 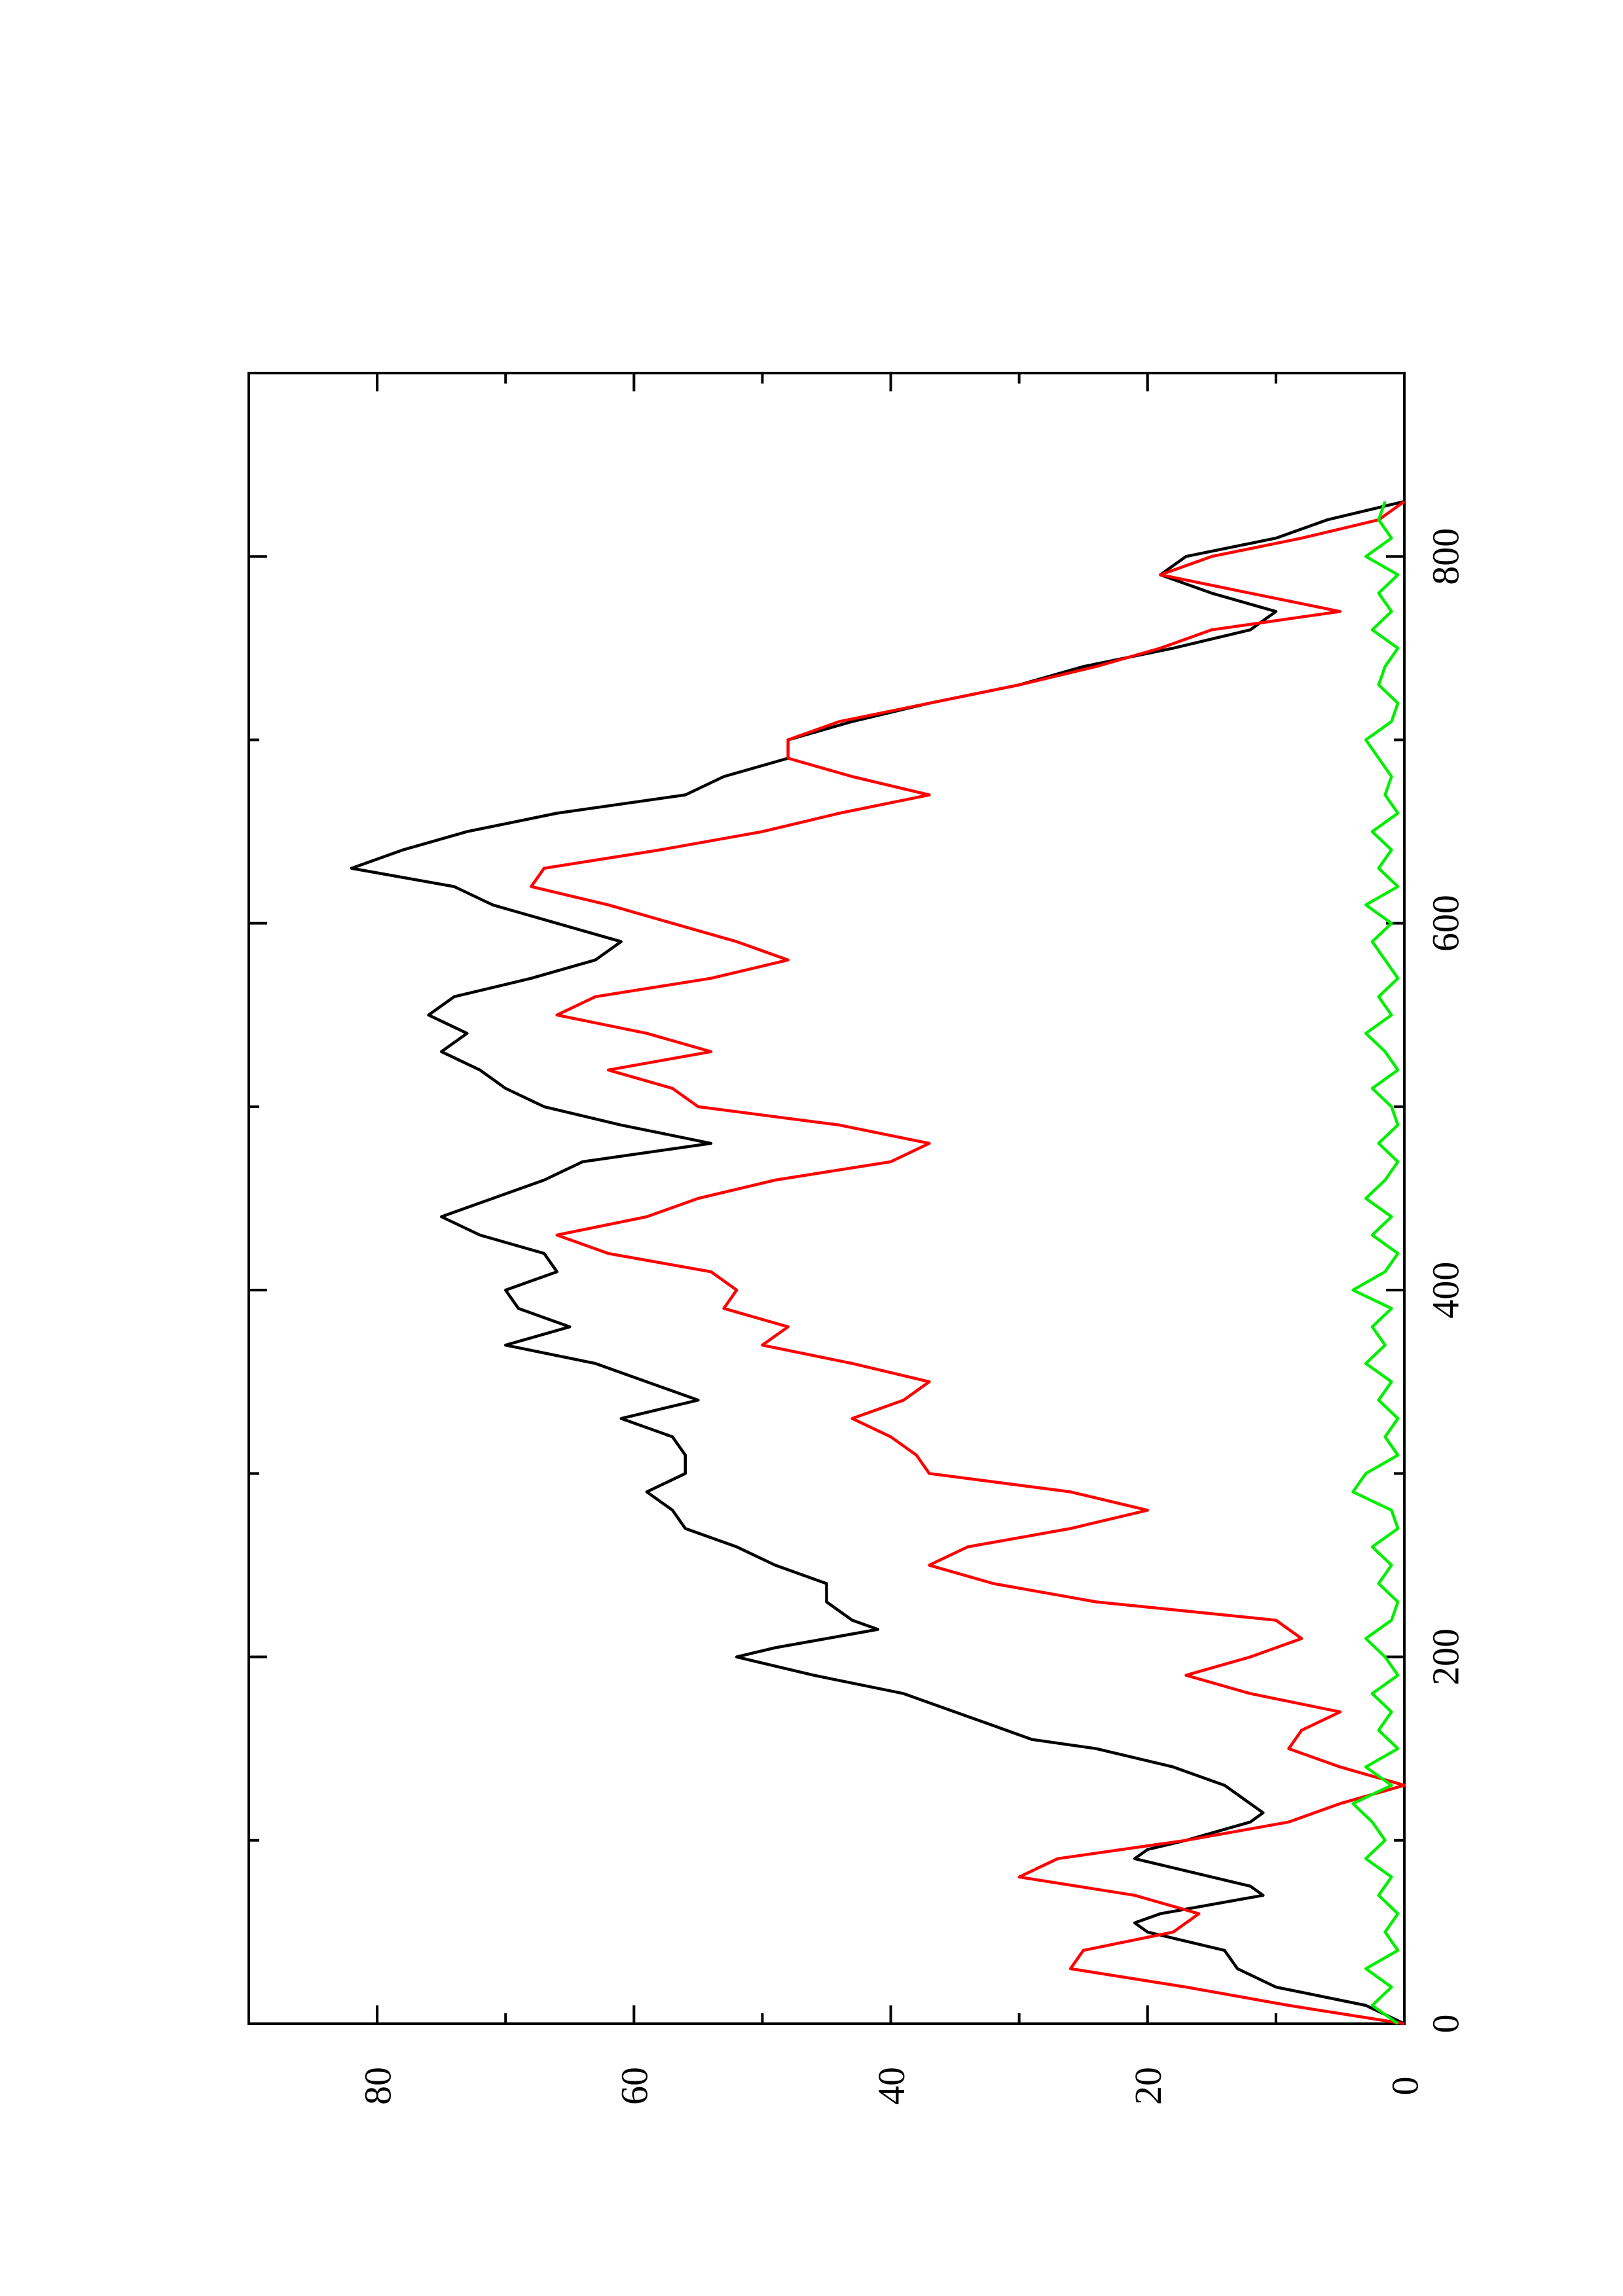 What do you see at coordinates (1445, 2024) in the screenshot?
I see `x-tick-label: 0` at bounding box center [1445, 2024].